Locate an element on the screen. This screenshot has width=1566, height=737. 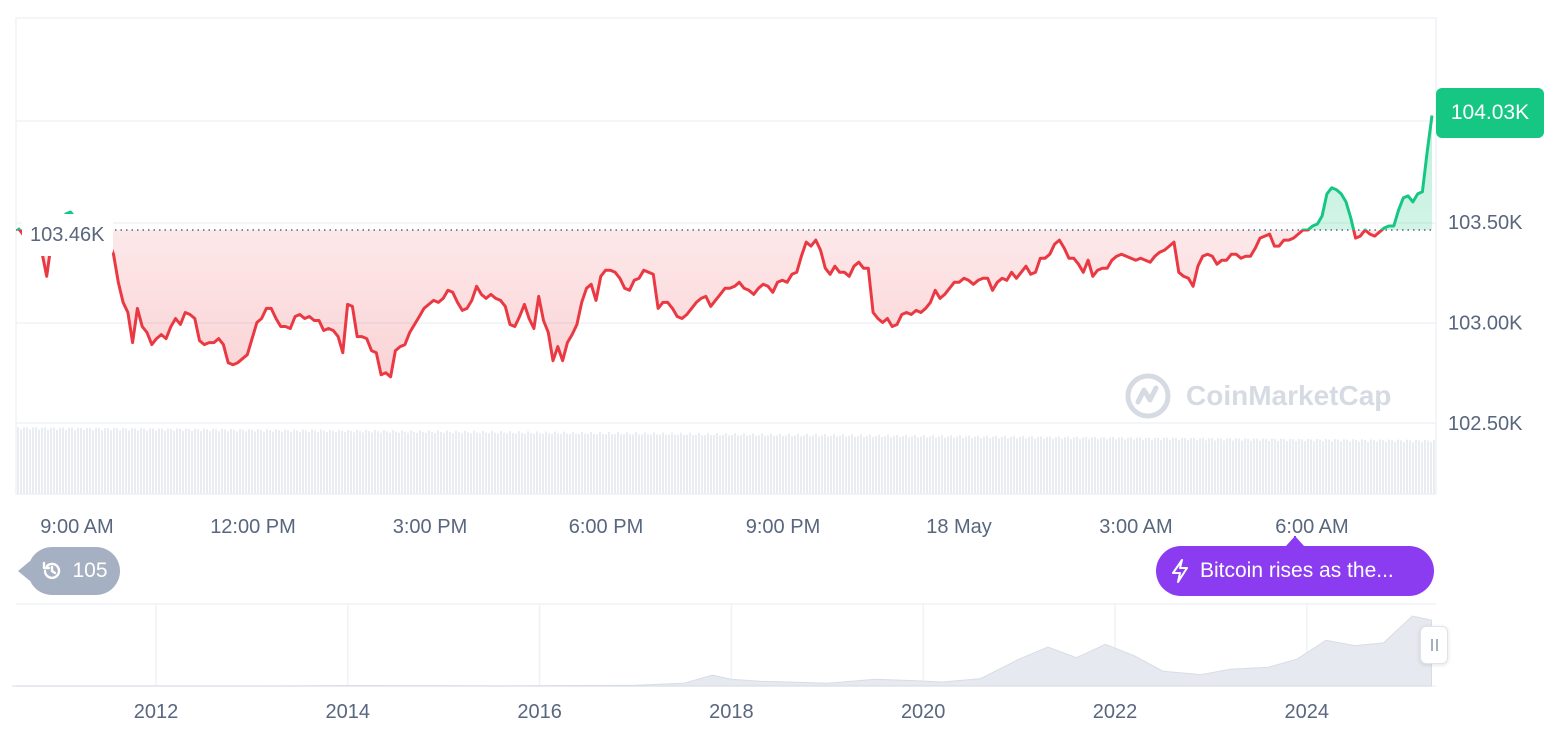
range-slider-handle is located at coordinates (1434, 645).